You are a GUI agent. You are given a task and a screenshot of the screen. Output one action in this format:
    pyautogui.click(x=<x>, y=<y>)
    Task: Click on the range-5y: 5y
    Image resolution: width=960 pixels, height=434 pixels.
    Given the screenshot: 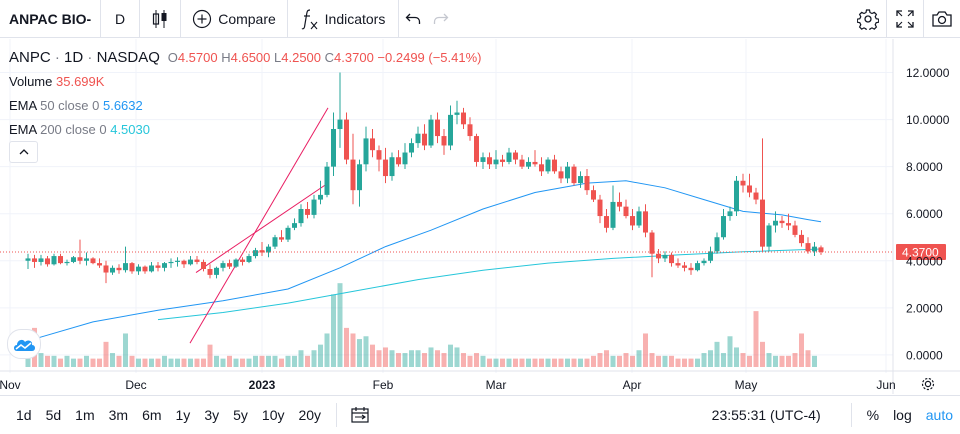 What is the action you would take?
    pyautogui.click(x=240, y=414)
    